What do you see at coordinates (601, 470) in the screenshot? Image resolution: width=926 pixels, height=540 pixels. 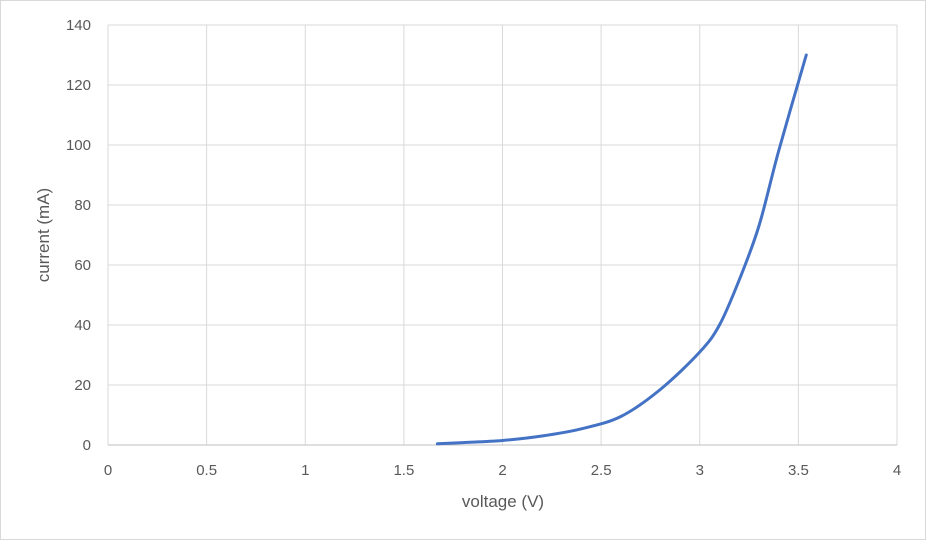 I see `x-tick-label: 2.5` at bounding box center [601, 470].